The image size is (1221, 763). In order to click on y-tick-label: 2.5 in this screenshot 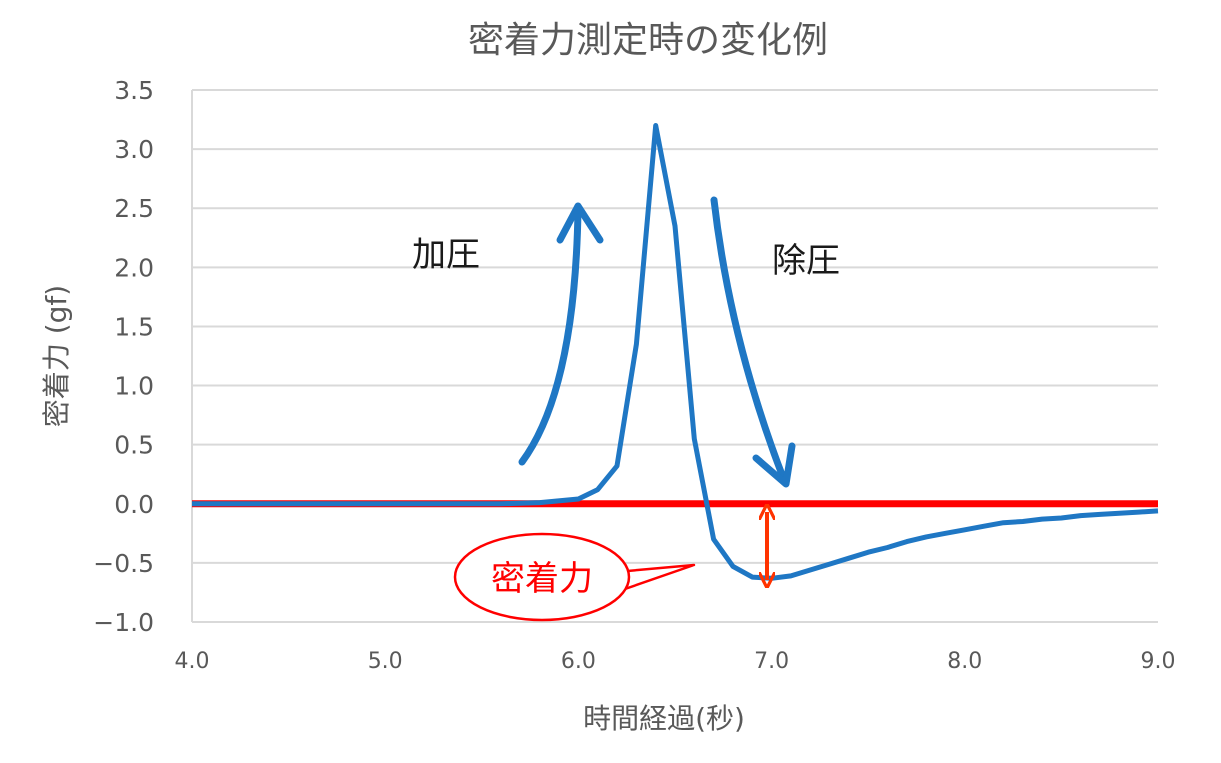, I will do `click(134, 208)`.